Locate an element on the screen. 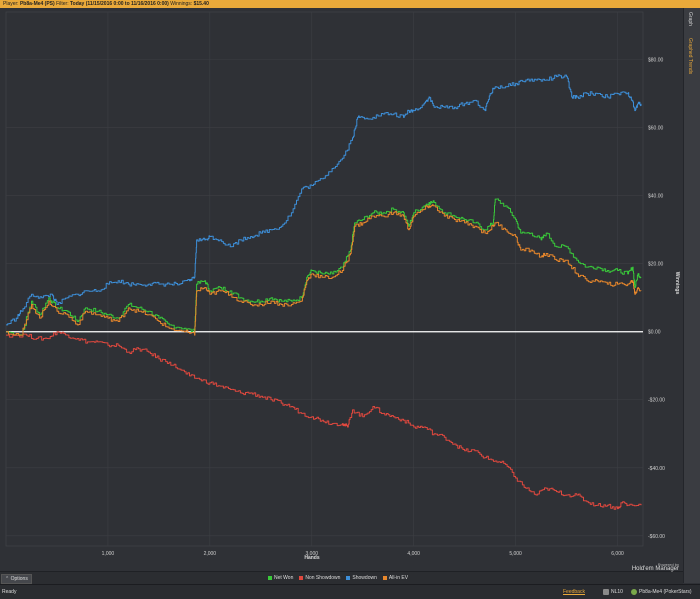  player-label: Player: is located at coordinates (11, 4).